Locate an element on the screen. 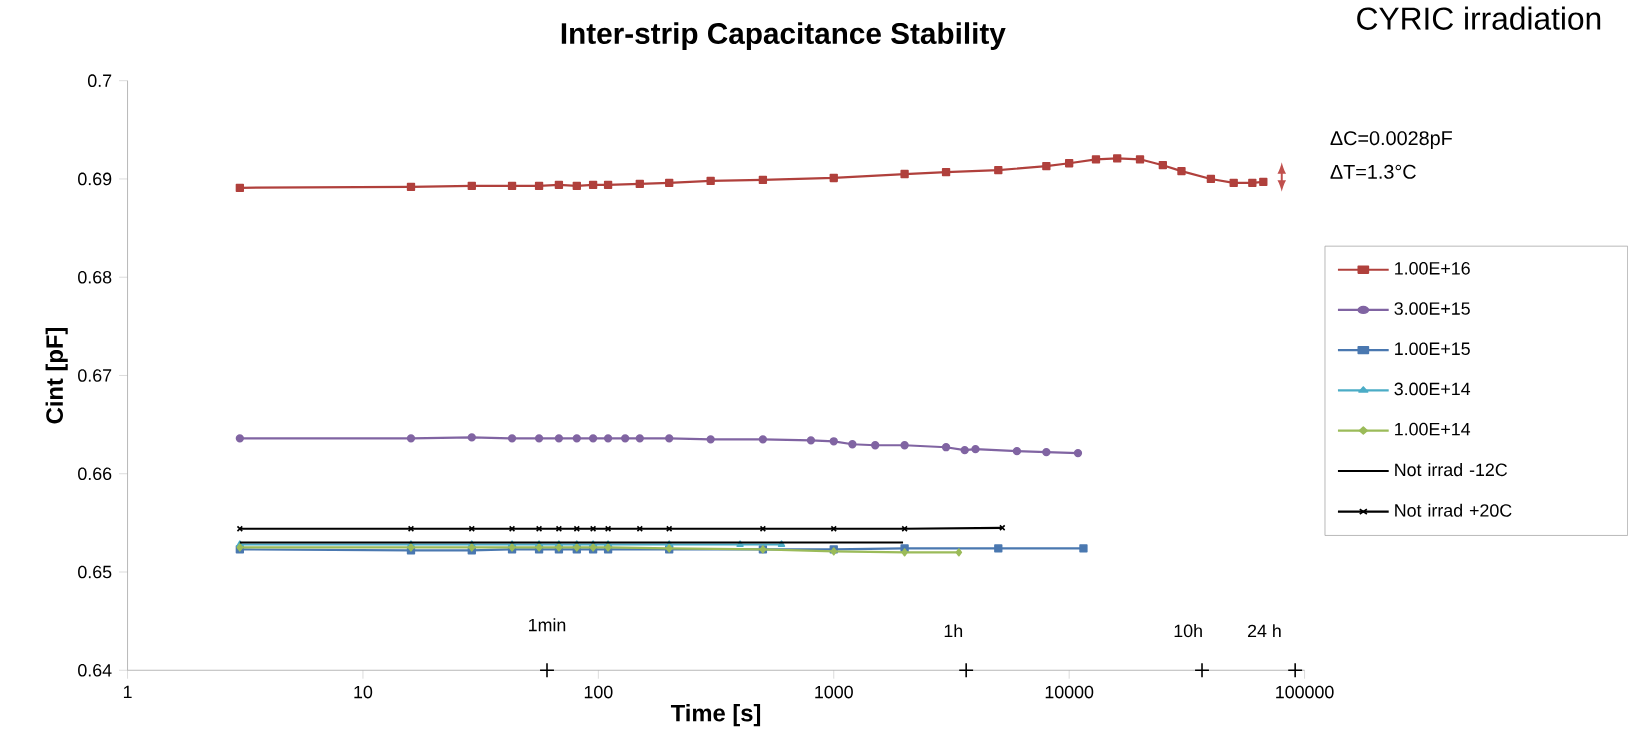  legend-label: 3.00E+14 is located at coordinates (1432, 389).